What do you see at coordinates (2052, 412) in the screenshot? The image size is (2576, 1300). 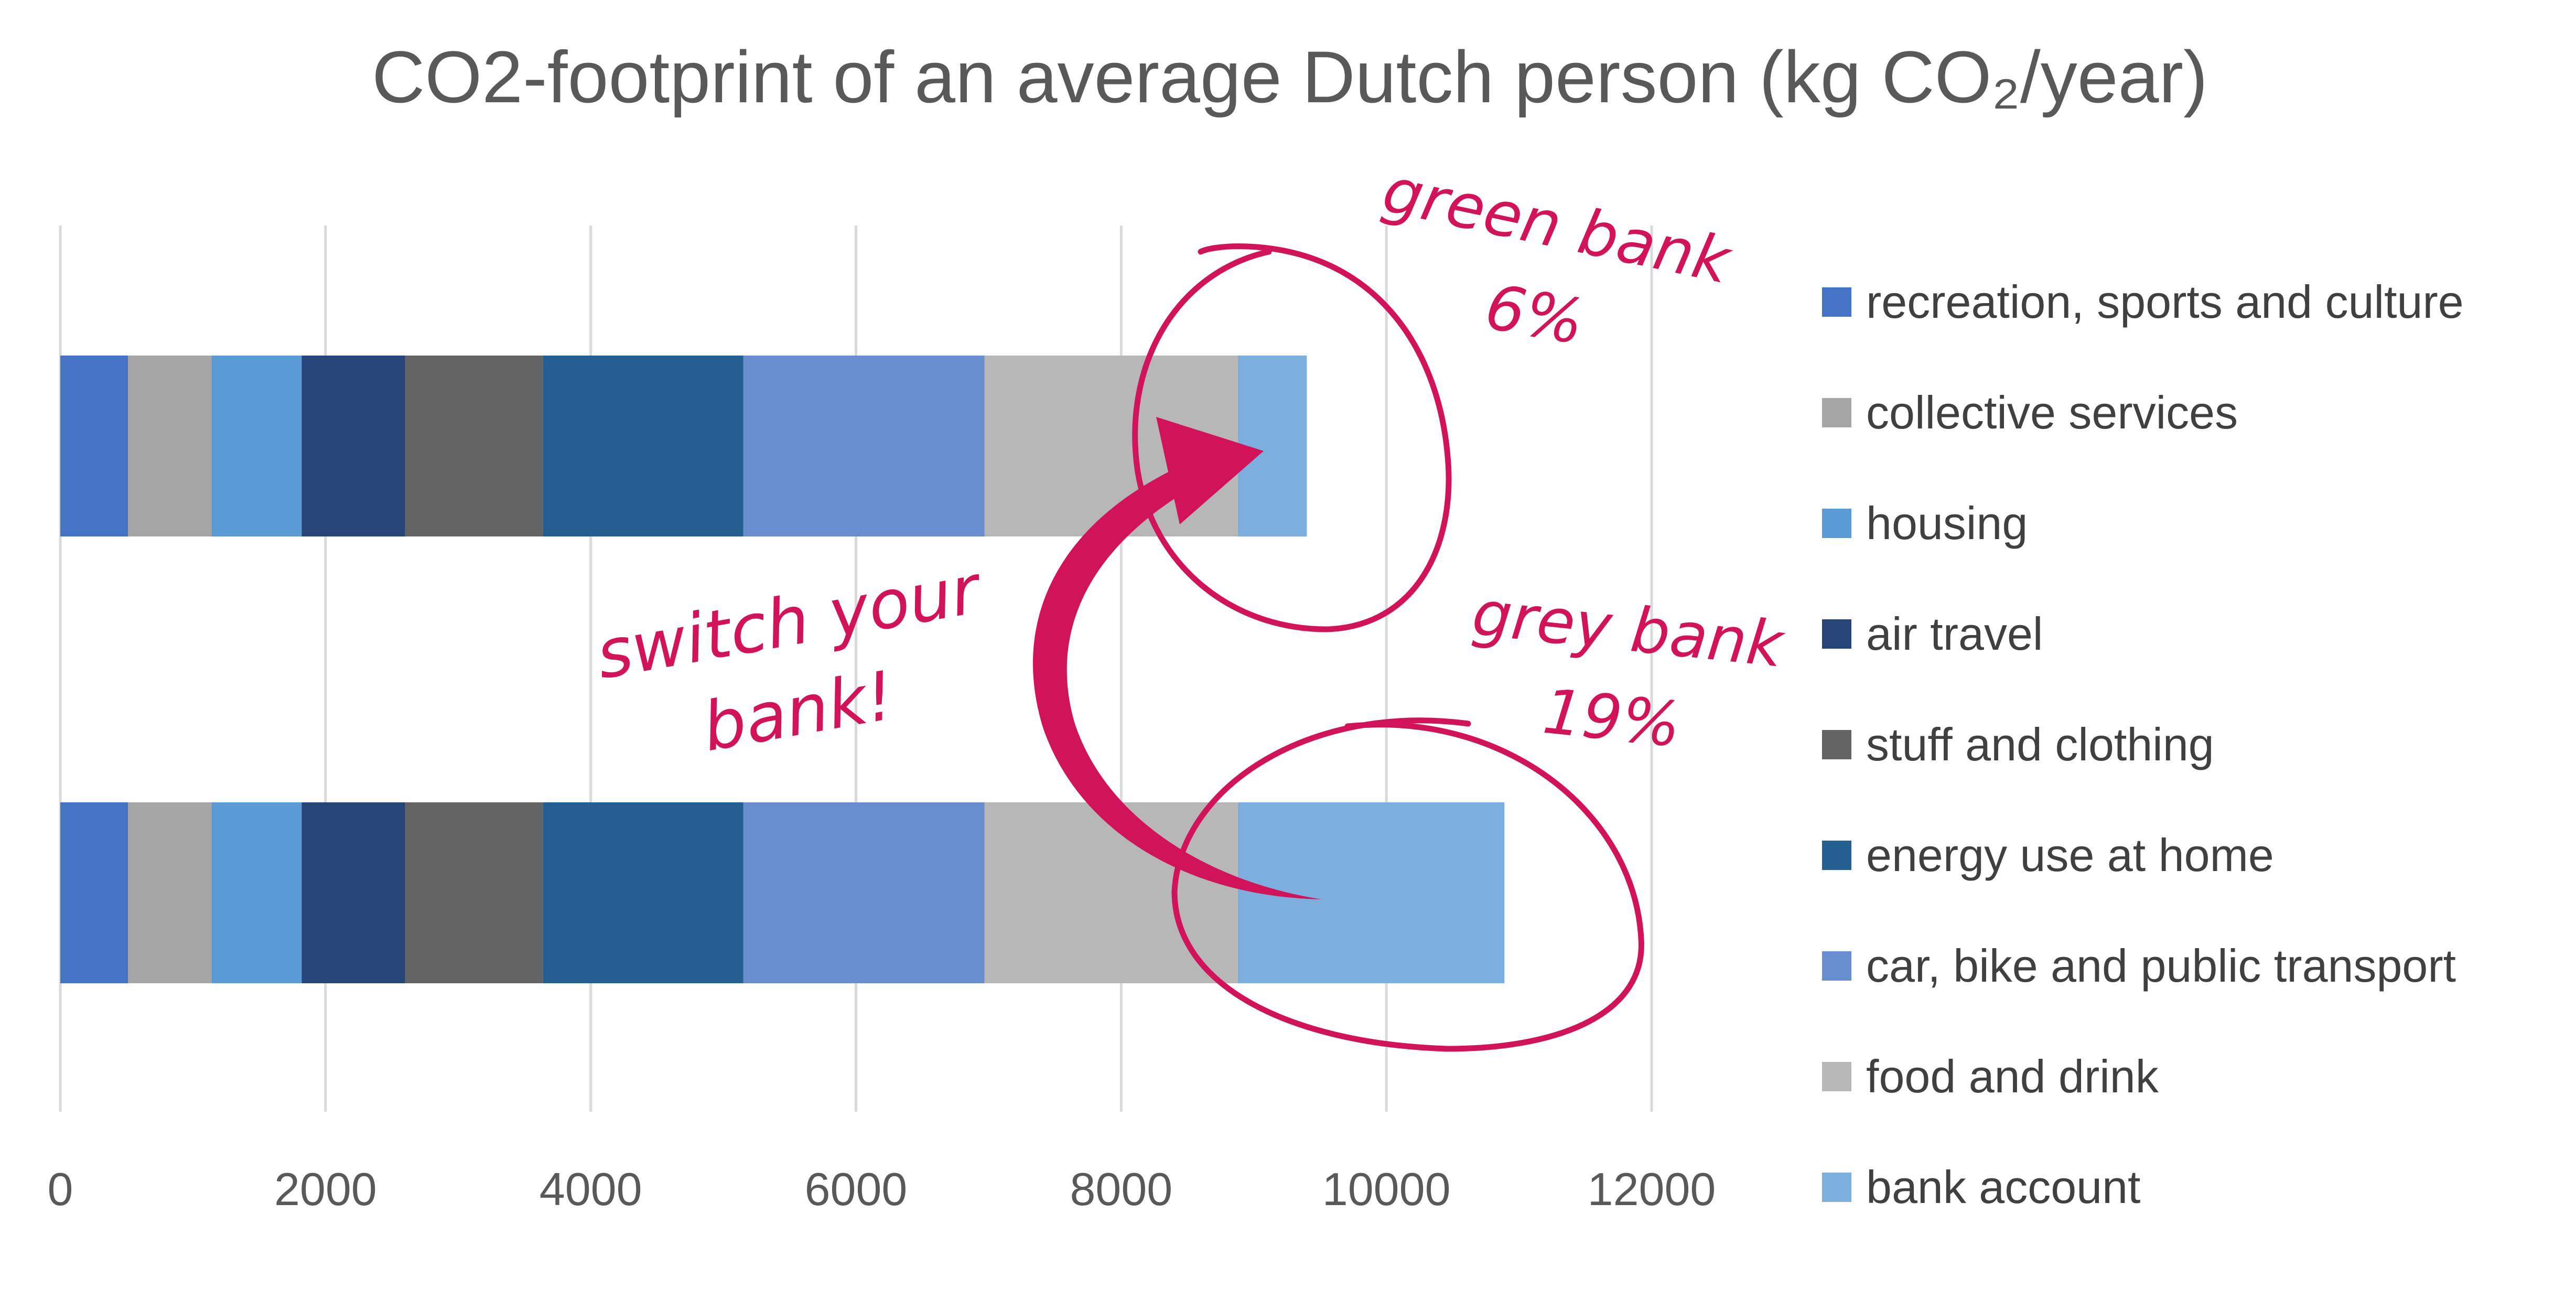 I see `legend-label: collective services` at bounding box center [2052, 412].